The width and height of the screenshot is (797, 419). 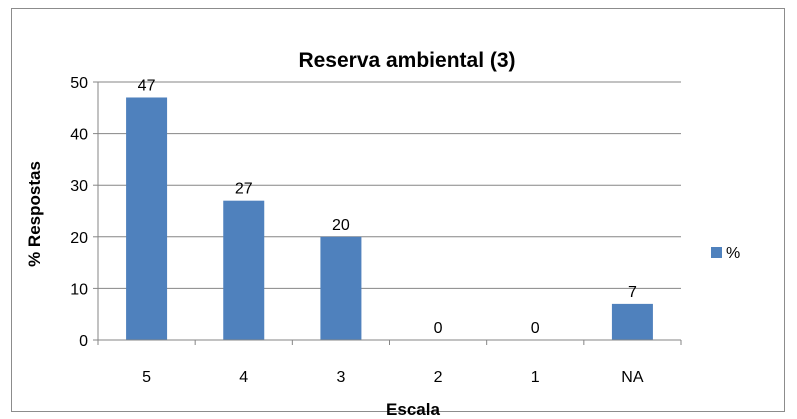 I want to click on y-tick-label: 10, so click(x=79, y=289).